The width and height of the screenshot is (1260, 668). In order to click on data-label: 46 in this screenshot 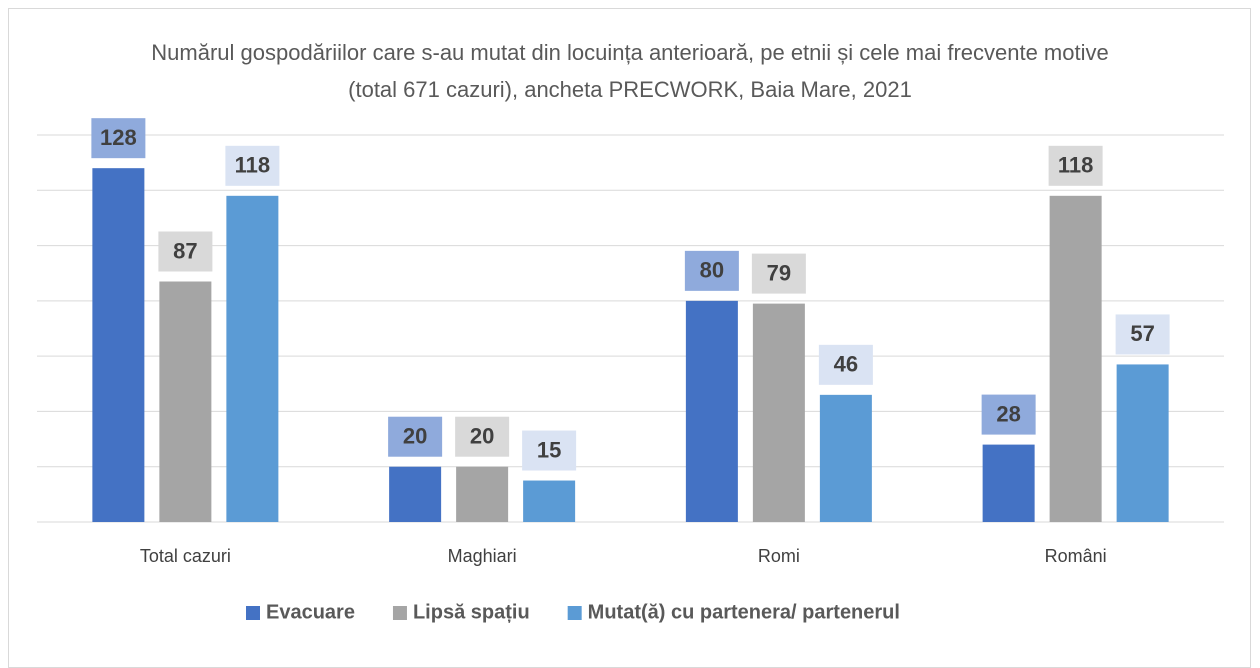, I will do `click(846, 364)`.